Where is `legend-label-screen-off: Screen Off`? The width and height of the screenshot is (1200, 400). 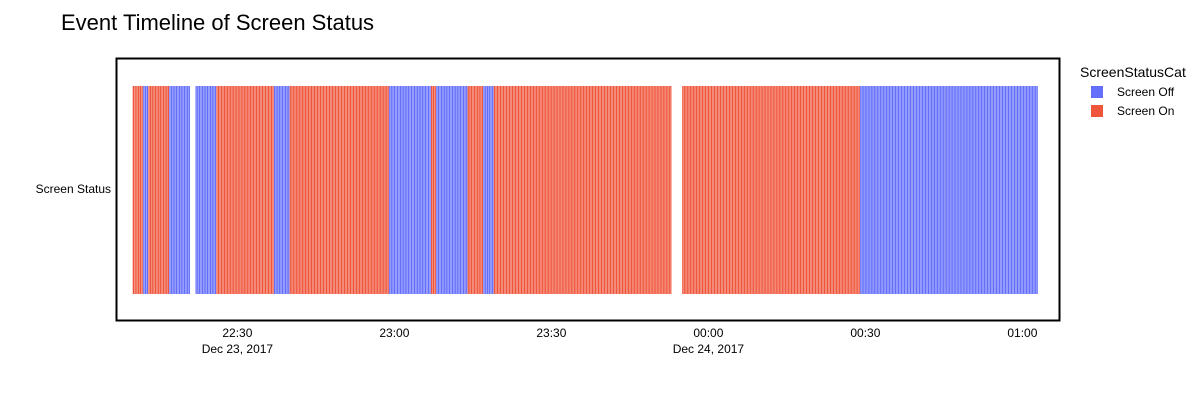
legend-label-screen-off: Screen Off is located at coordinates (1146, 92).